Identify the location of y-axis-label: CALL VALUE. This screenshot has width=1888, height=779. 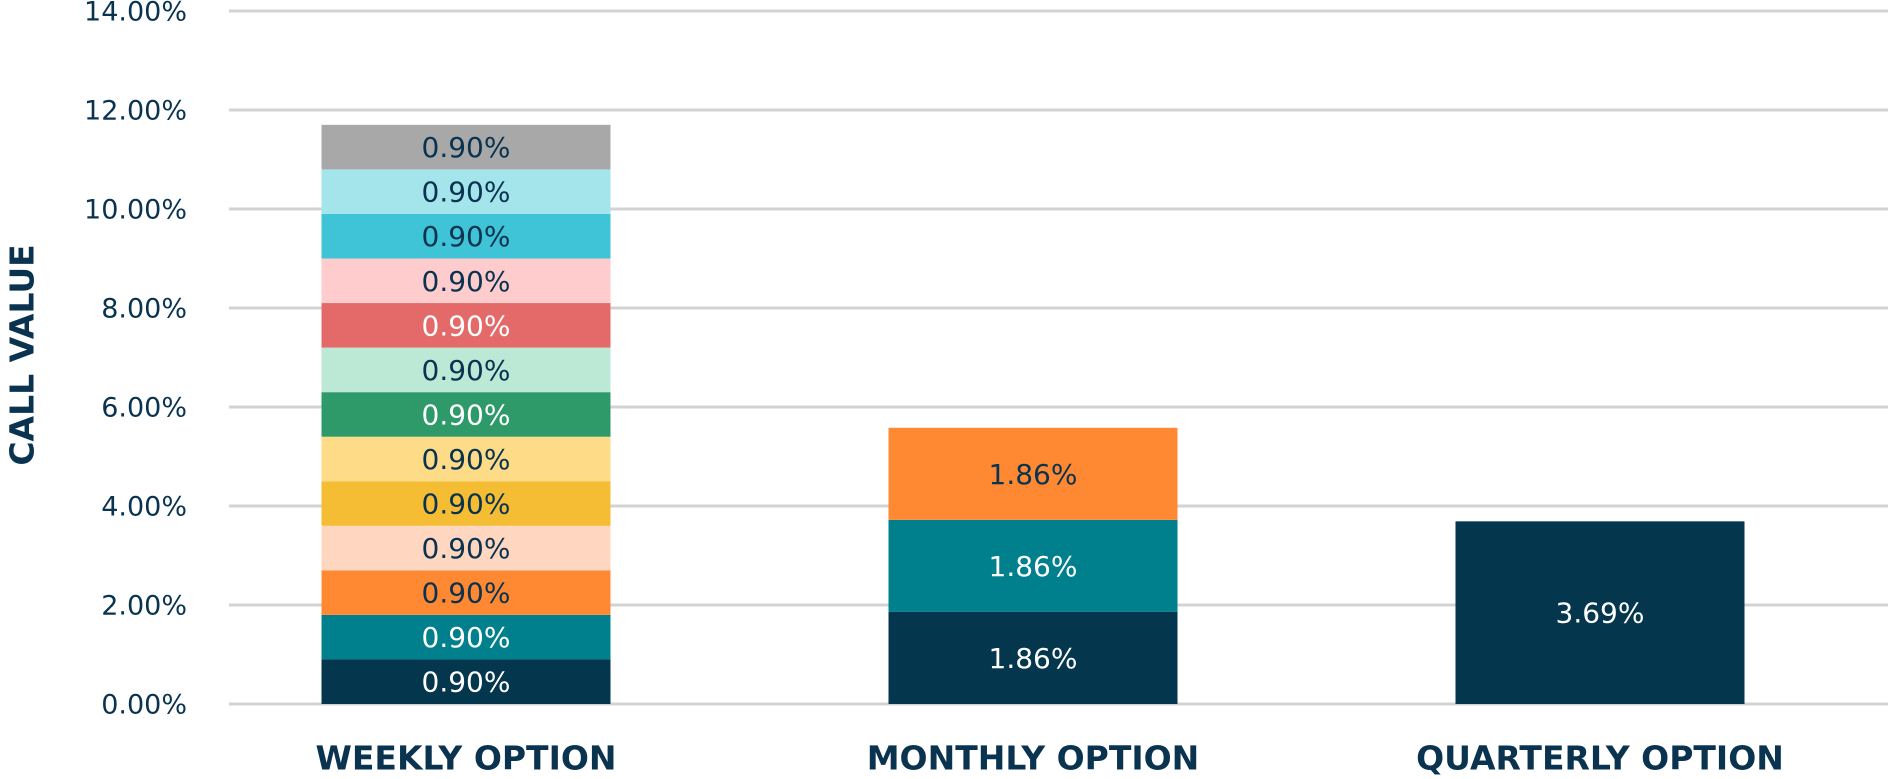
(22, 354).